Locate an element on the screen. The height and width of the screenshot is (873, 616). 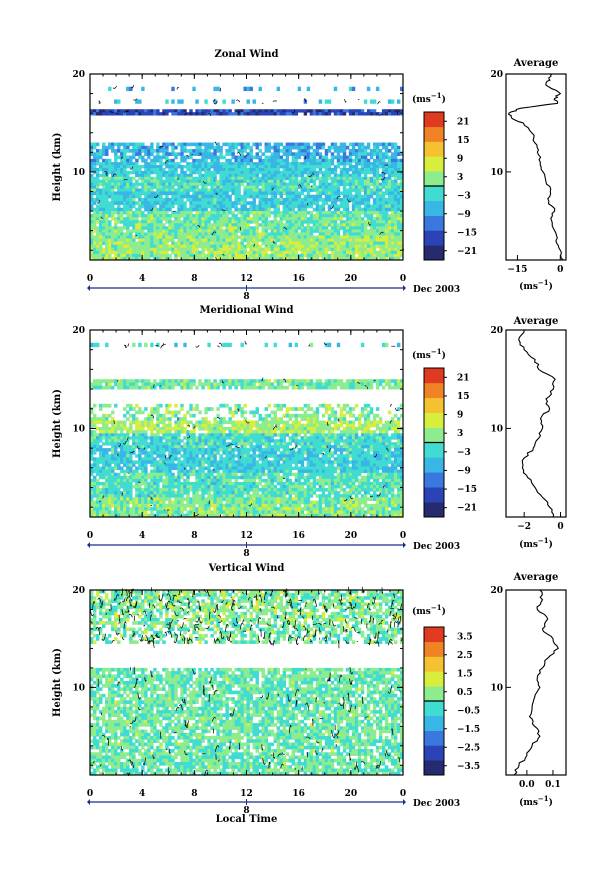
contour-segment is located at coordinates (345, 101).